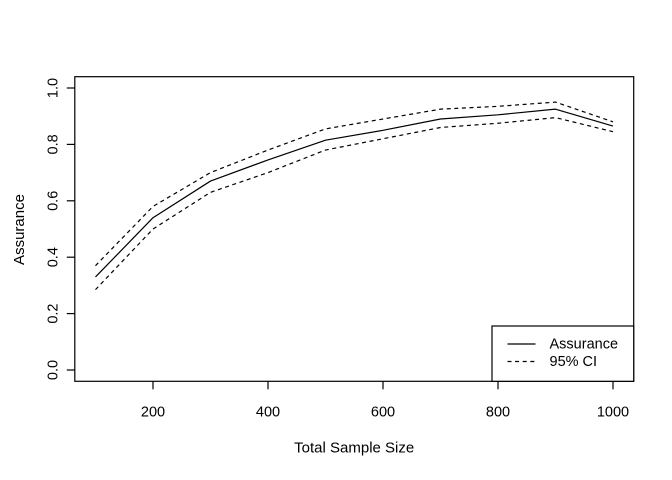  Describe the element at coordinates (19, 229) in the screenshot. I see `y-axis-title: Assurance` at that location.